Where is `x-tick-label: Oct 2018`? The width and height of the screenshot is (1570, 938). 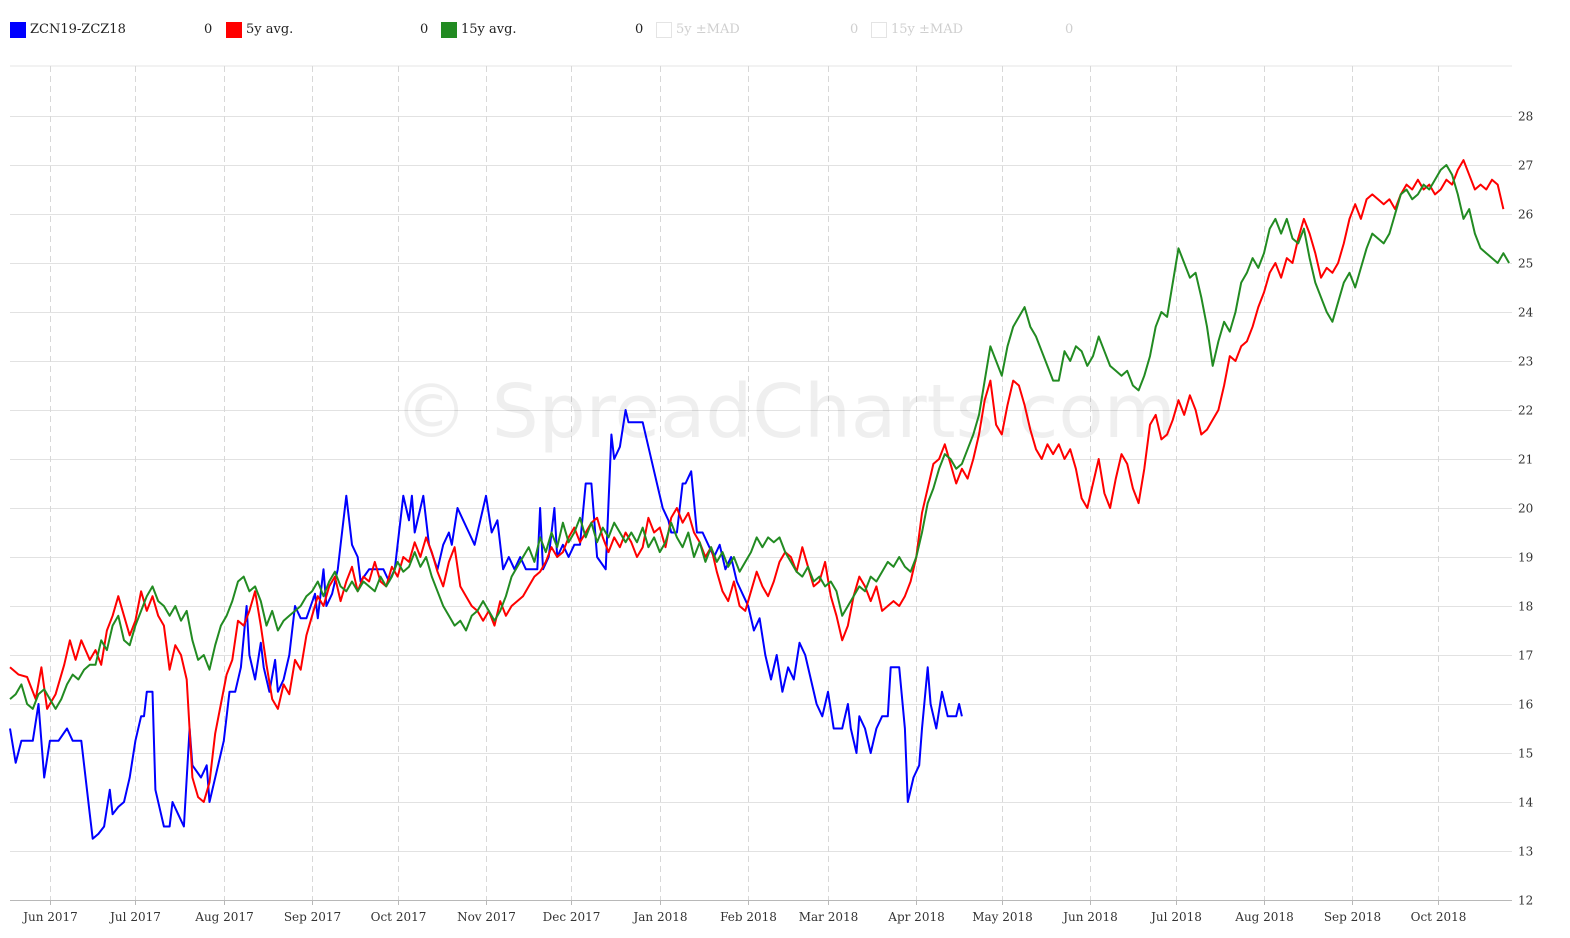
x-tick-label: Oct 2018 is located at coordinates (1439, 917).